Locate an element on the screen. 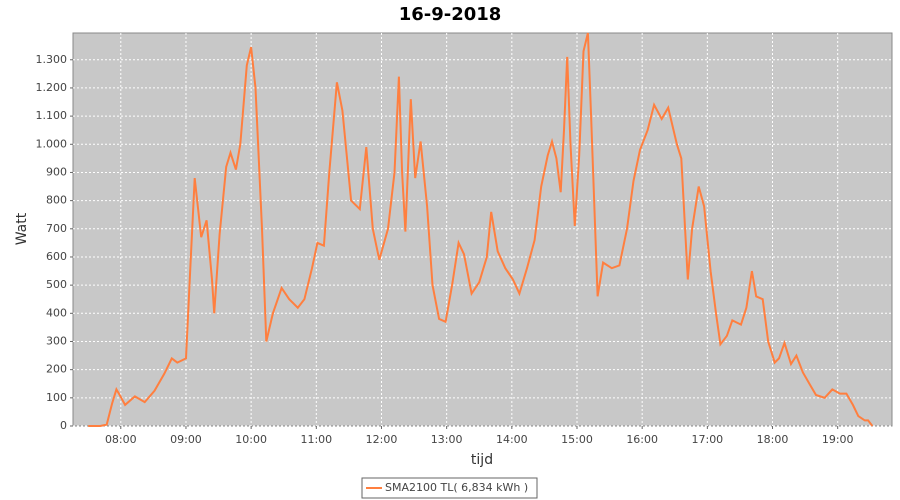  legend is located at coordinates (449, 488).